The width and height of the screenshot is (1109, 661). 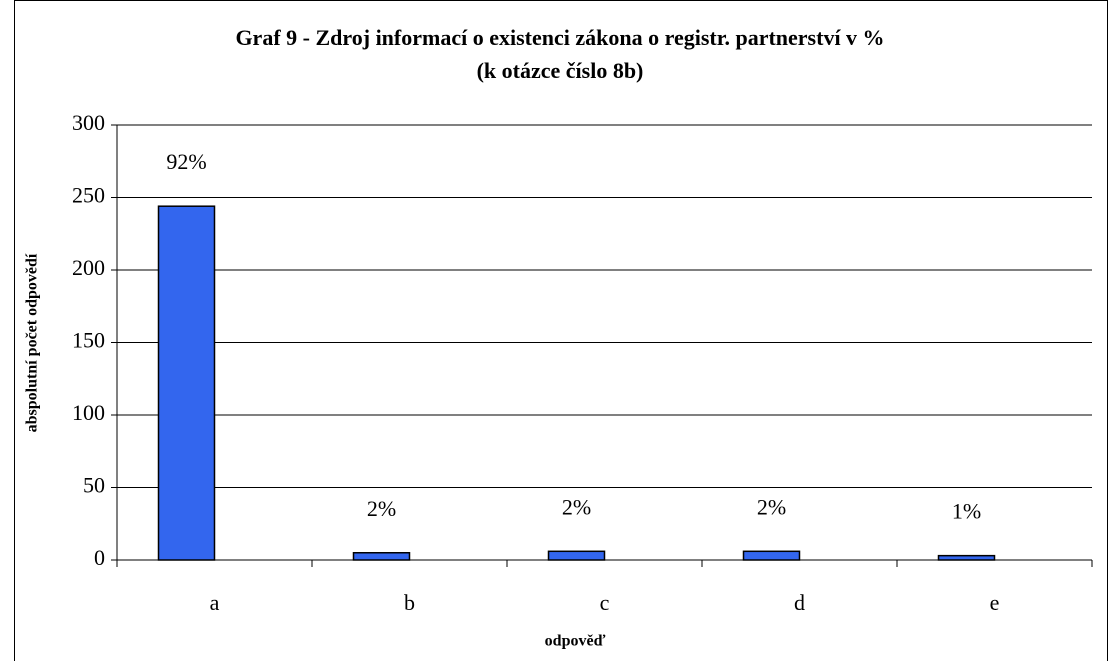 I want to click on chart-subtitle: (k otázce číslo 8b), so click(x=560, y=70).